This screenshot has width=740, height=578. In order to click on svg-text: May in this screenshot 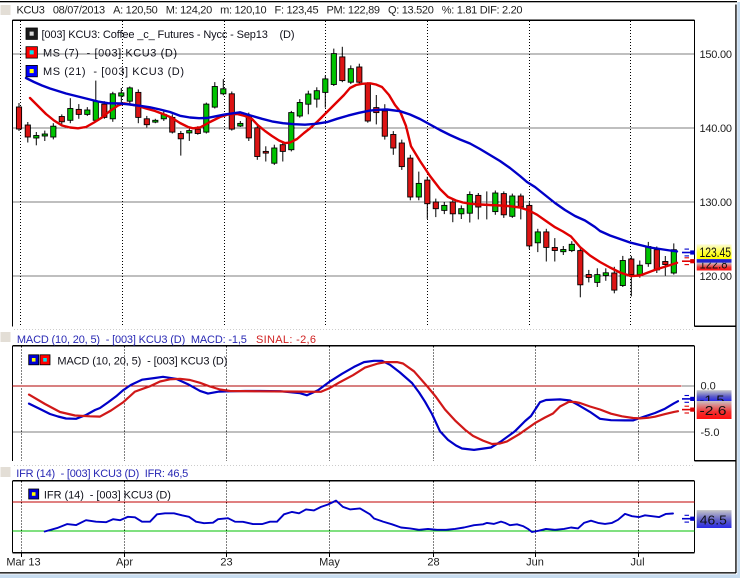, I will do `click(329, 563)`.